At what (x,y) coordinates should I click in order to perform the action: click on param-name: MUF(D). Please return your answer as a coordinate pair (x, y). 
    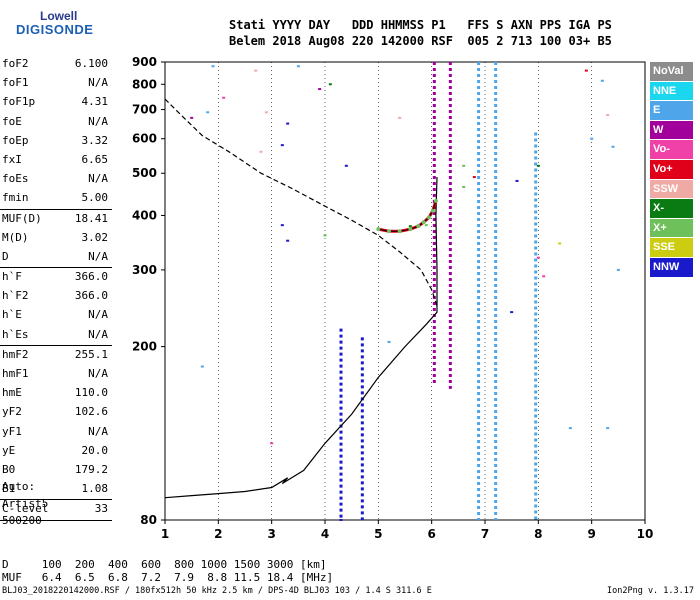
    Looking at the image, I should click on (22, 218).